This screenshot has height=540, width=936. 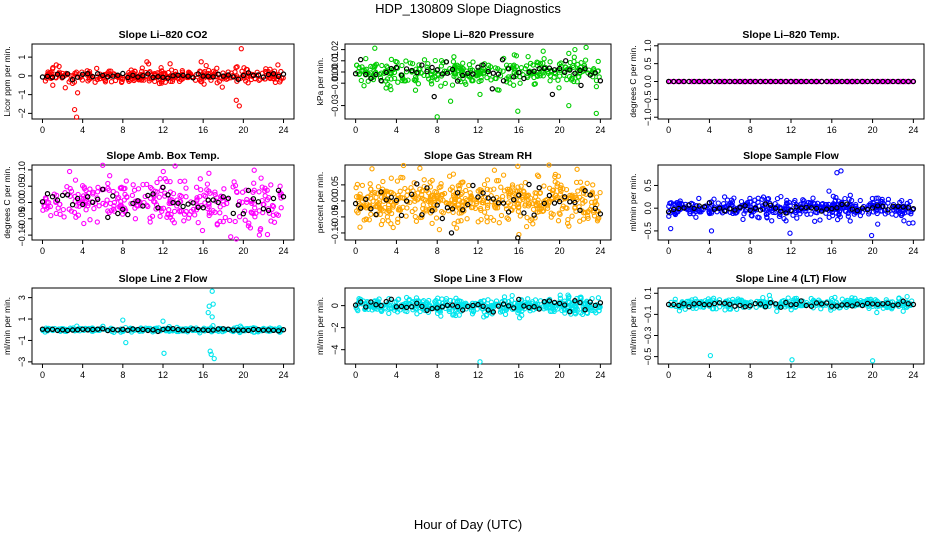 I want to click on x-tick-label: 16, so click(x=832, y=130).